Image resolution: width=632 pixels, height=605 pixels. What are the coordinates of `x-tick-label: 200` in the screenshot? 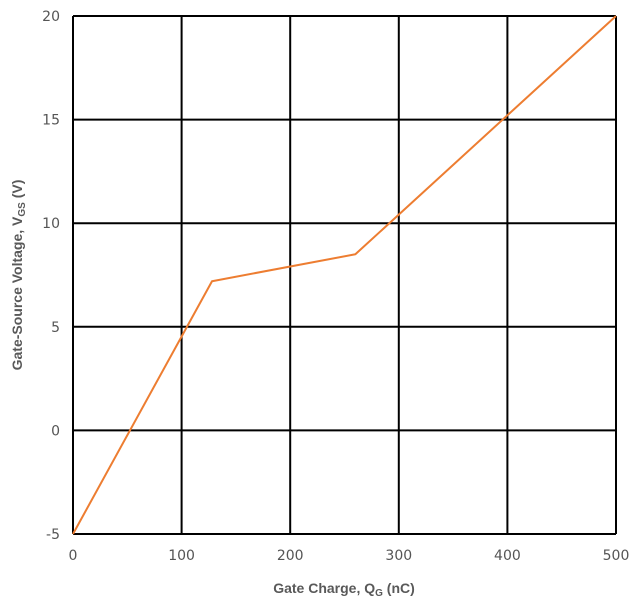 It's located at (290, 556).